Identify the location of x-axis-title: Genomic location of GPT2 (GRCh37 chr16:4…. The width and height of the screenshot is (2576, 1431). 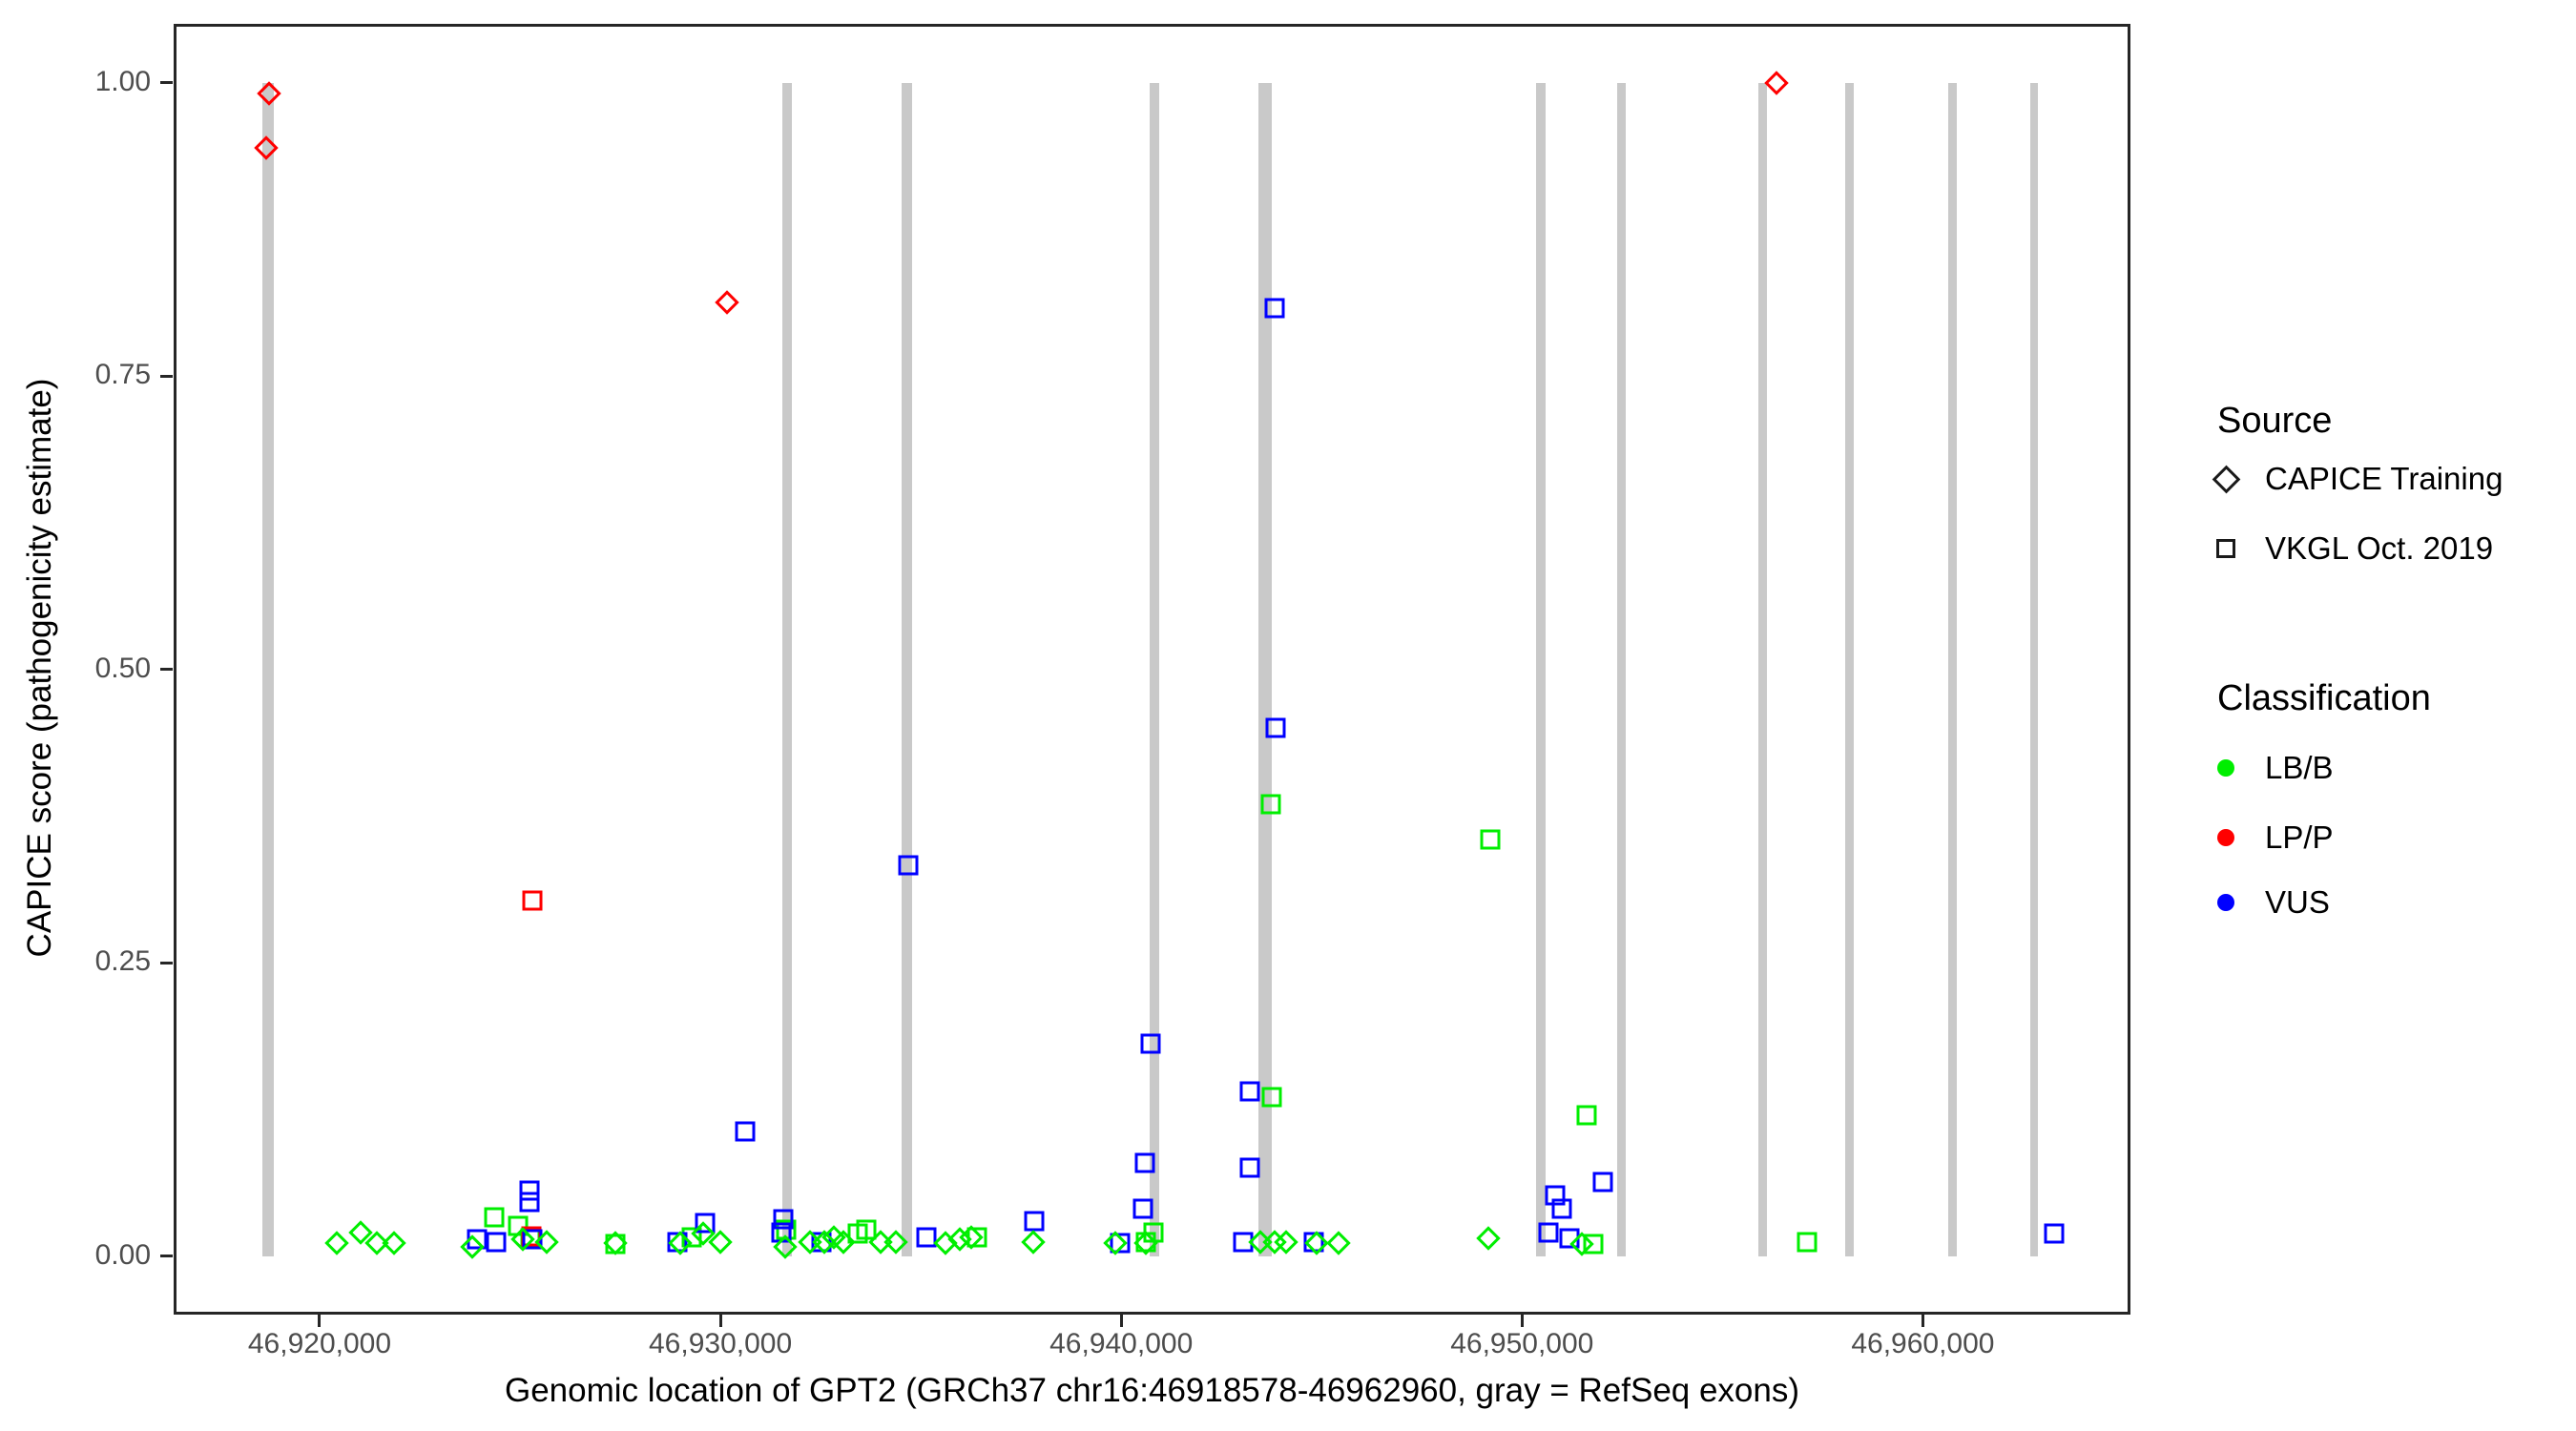
(1152, 1390).